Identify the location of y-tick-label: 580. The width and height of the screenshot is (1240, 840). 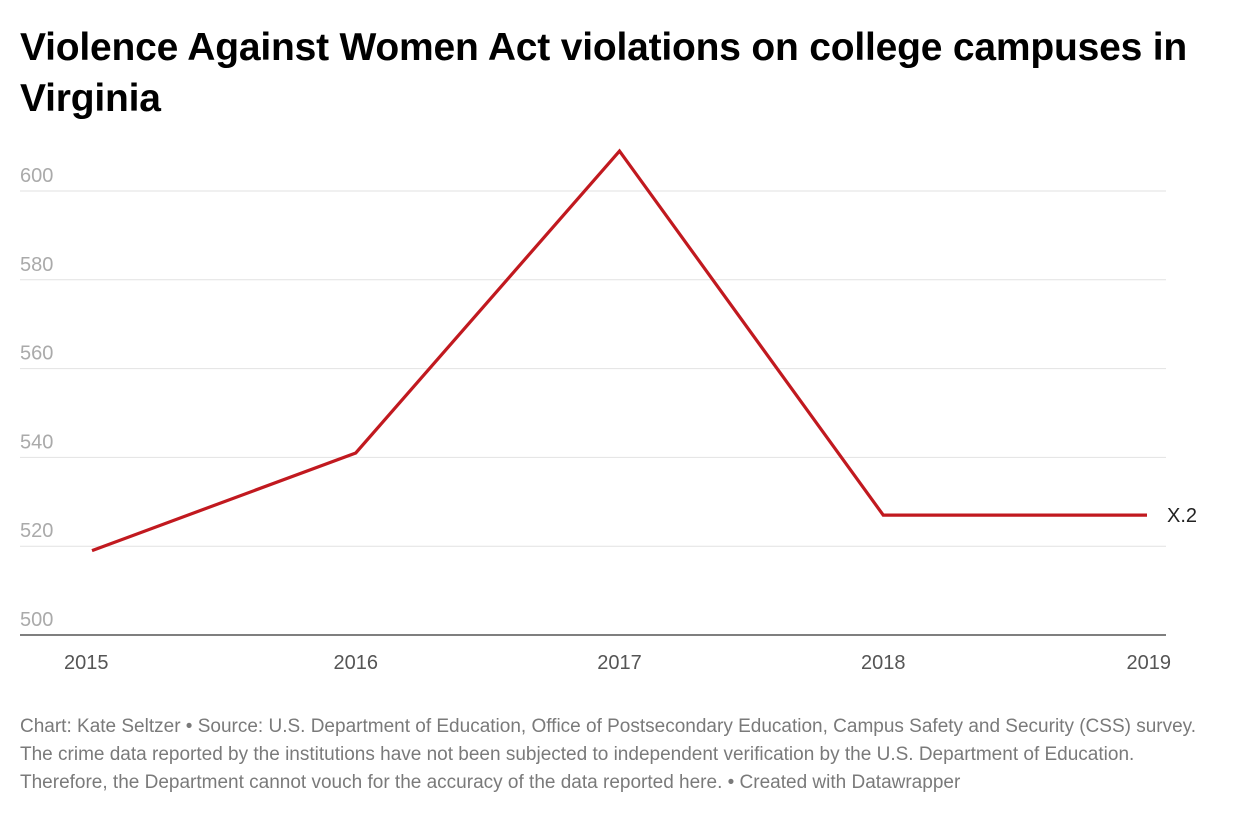
(36, 265).